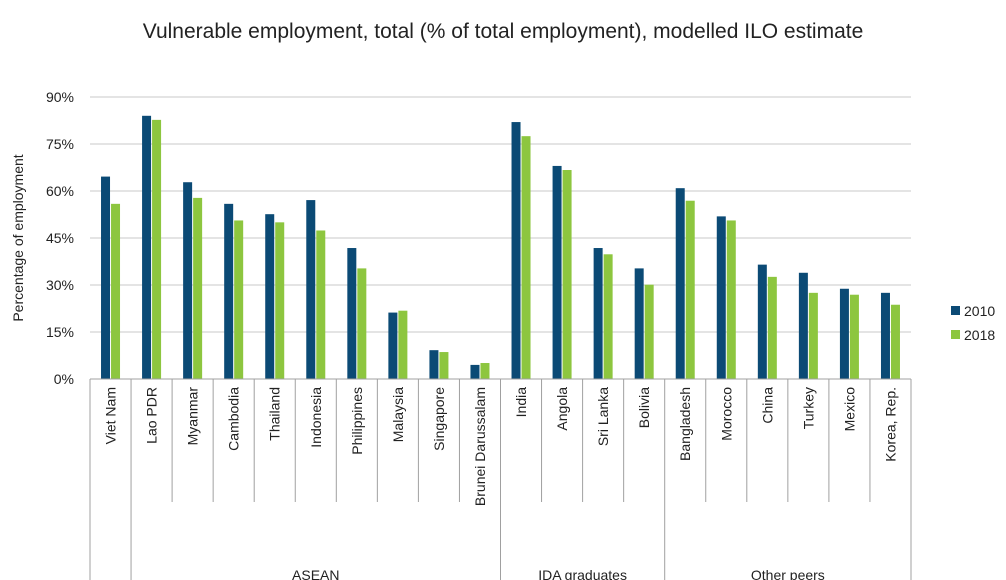 The width and height of the screenshot is (1006, 580). Describe the element at coordinates (567, 274) in the screenshot. I see `bar-2018-angola` at that location.